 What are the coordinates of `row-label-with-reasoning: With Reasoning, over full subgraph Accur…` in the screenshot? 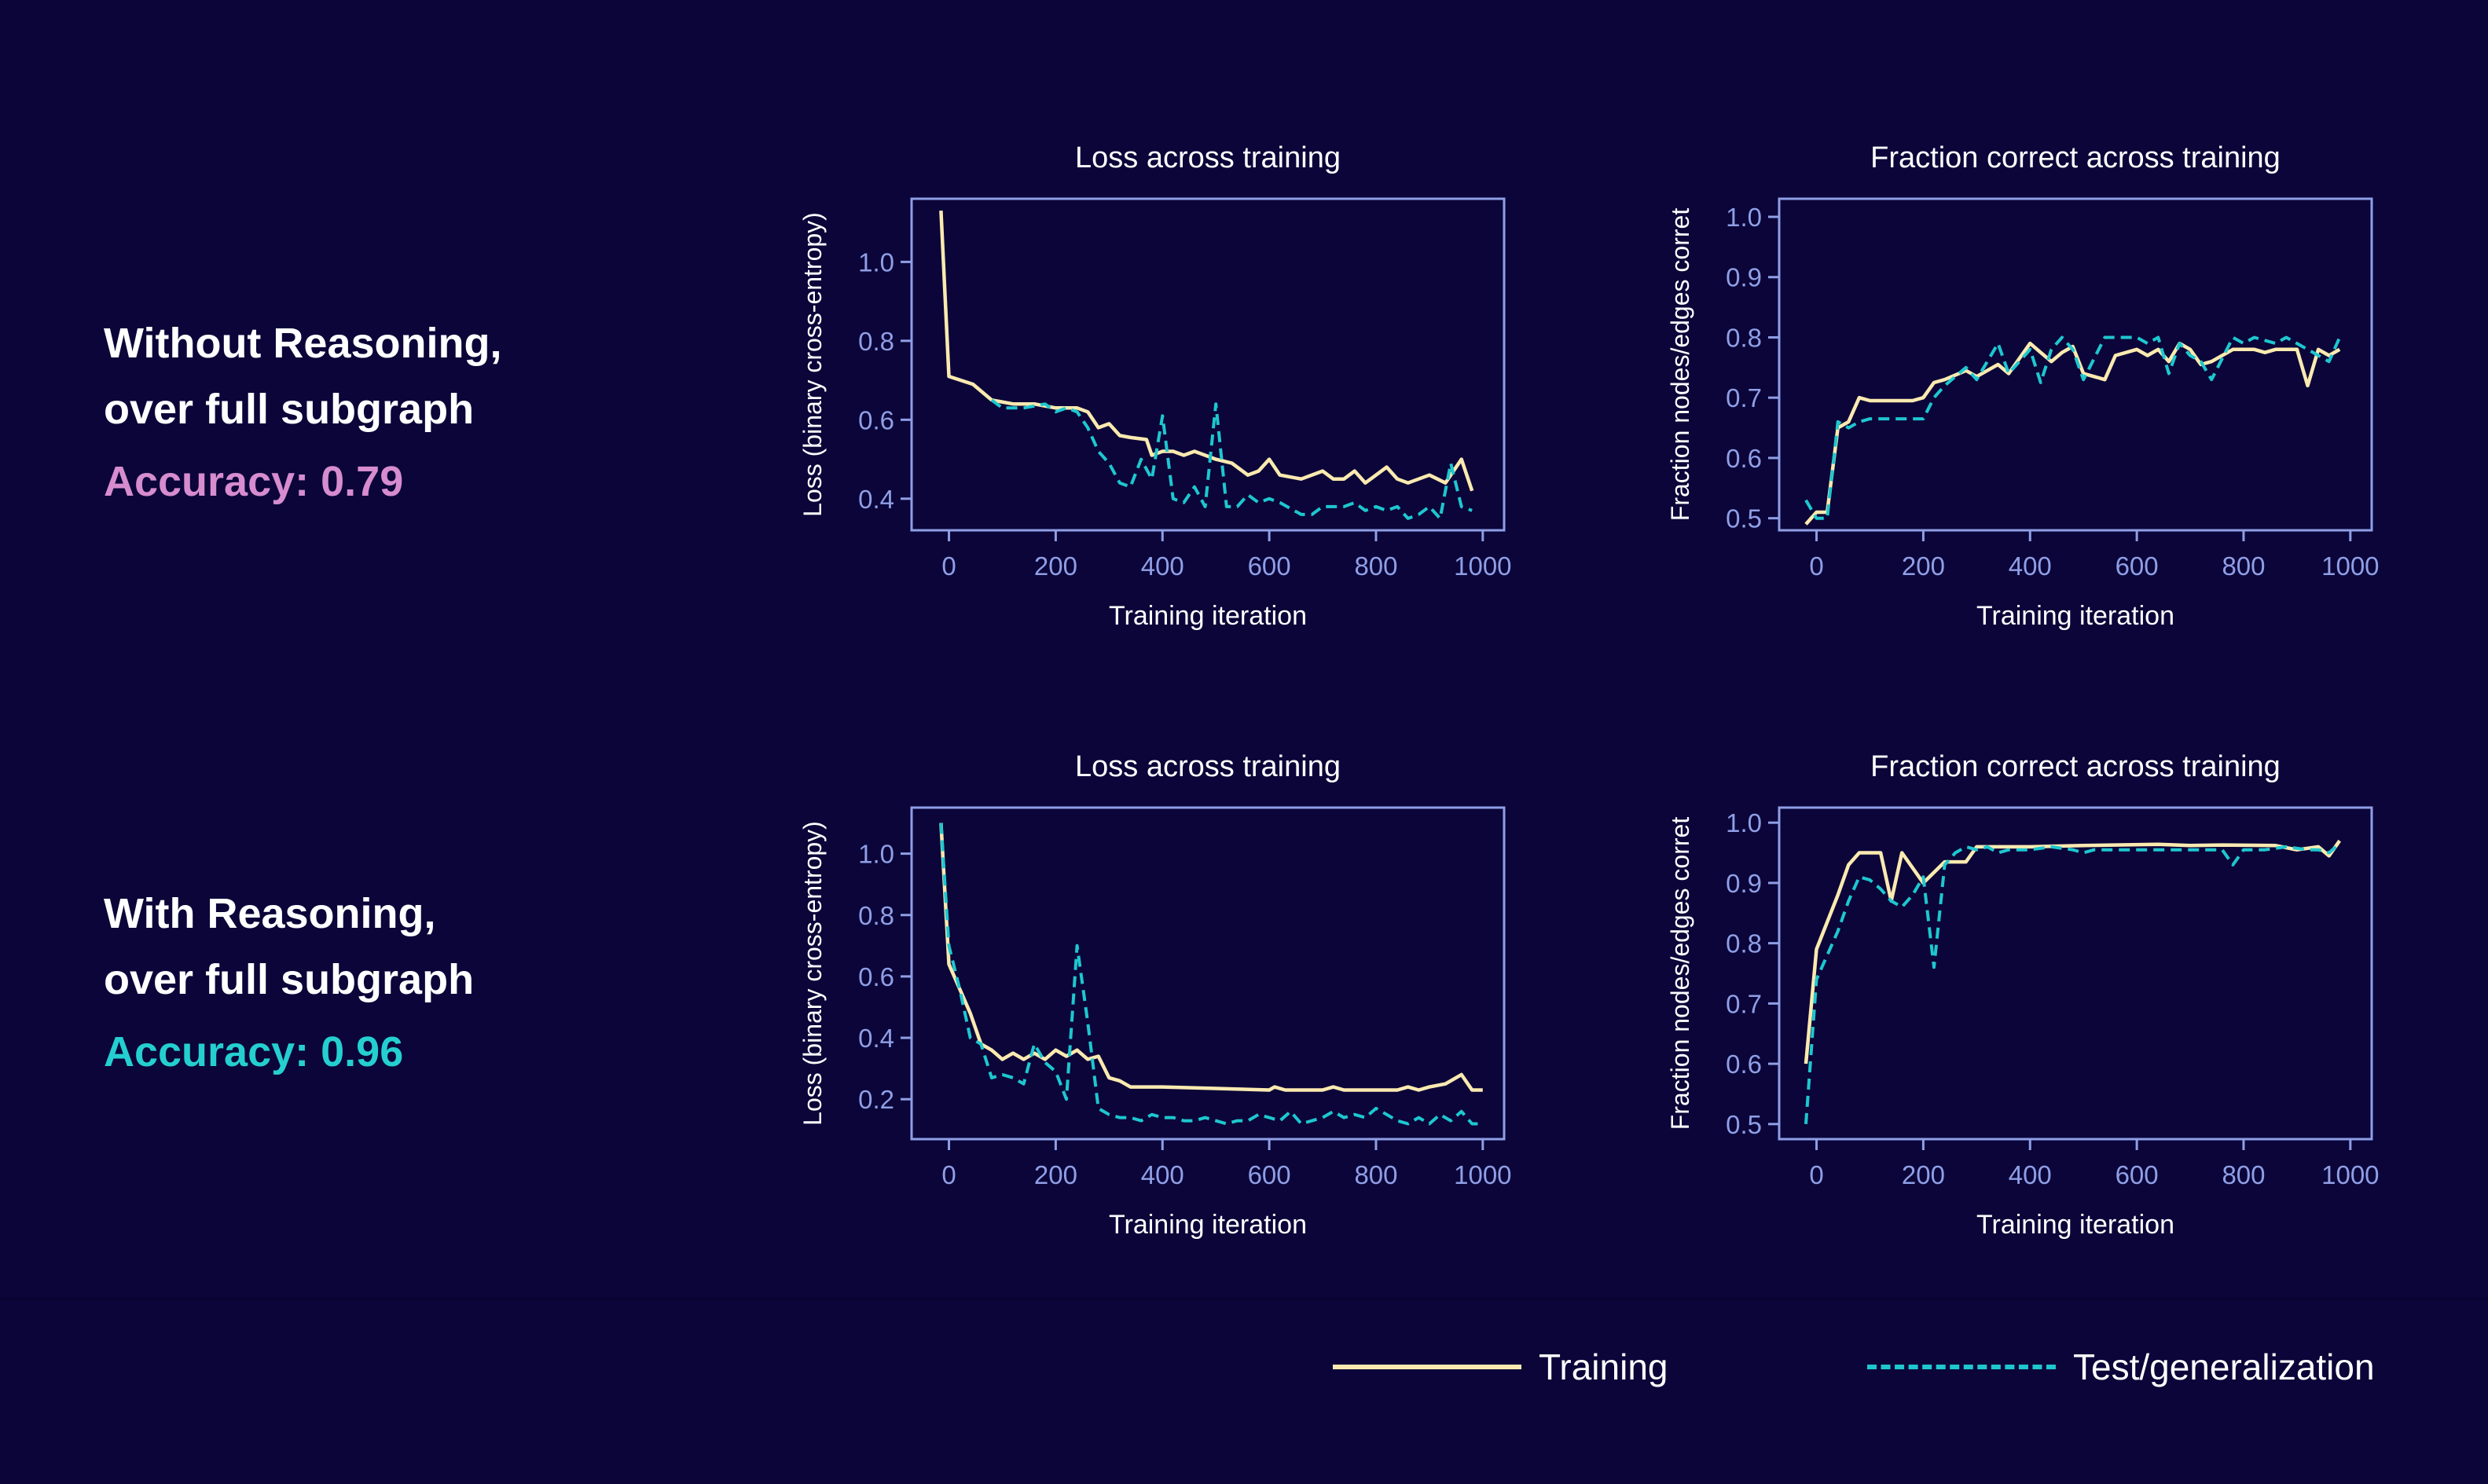 It's located at (289, 983).